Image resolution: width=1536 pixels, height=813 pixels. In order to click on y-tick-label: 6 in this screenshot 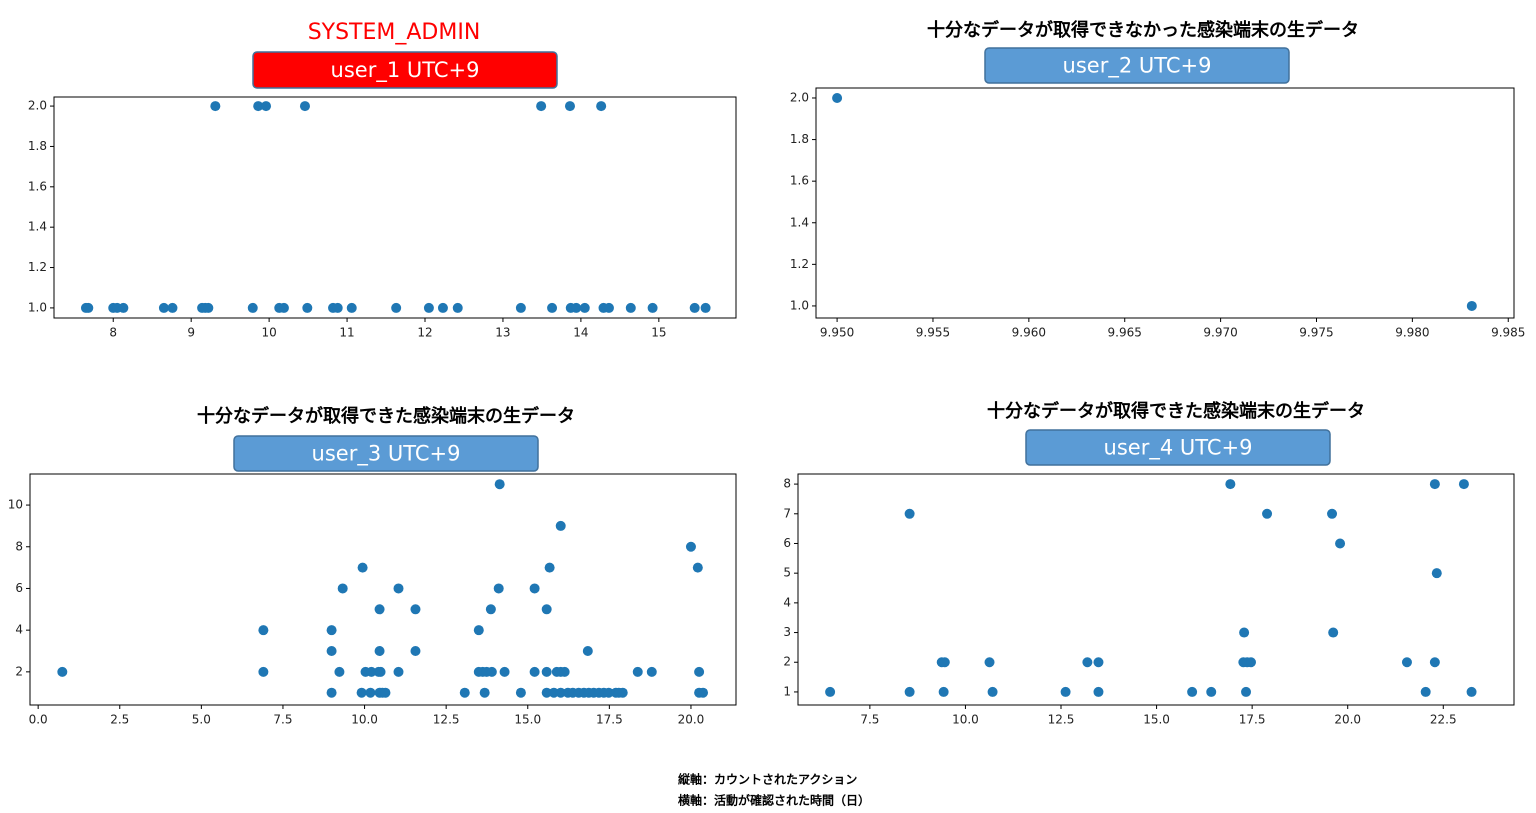, I will do `click(787, 543)`.